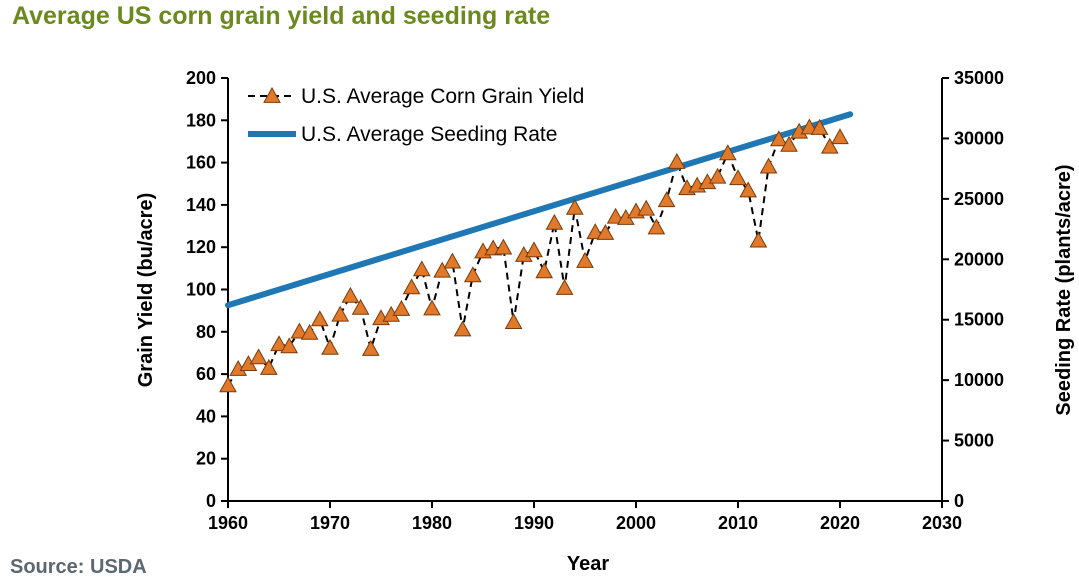 Image resolution: width=1079 pixels, height=583 pixels. What do you see at coordinates (201, 205) in the screenshot?
I see `y-tick-label: 140` at bounding box center [201, 205].